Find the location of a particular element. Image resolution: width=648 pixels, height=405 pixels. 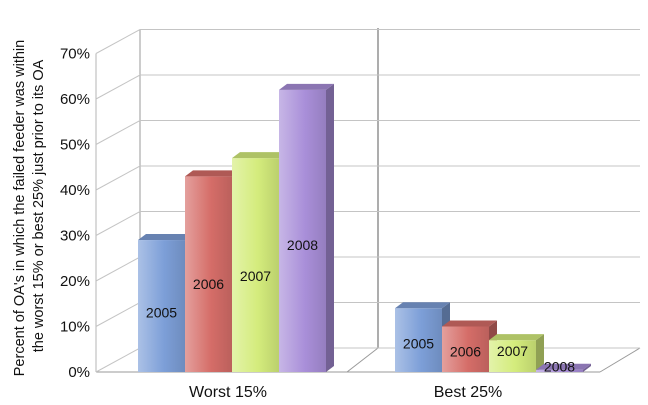

bar-2006-1: 2006 is located at coordinates (469, 346).